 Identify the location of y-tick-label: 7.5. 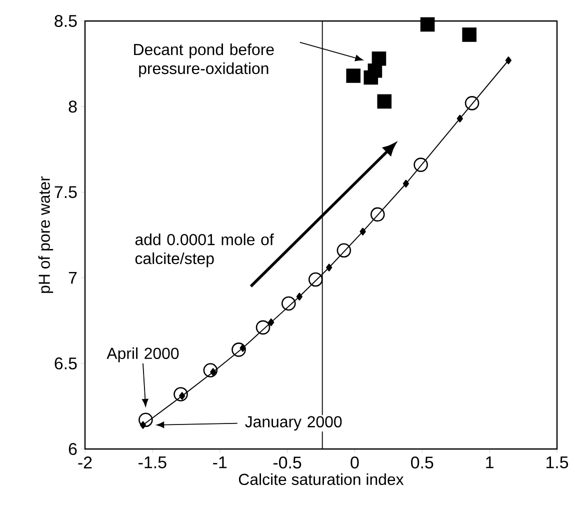
(65, 192).